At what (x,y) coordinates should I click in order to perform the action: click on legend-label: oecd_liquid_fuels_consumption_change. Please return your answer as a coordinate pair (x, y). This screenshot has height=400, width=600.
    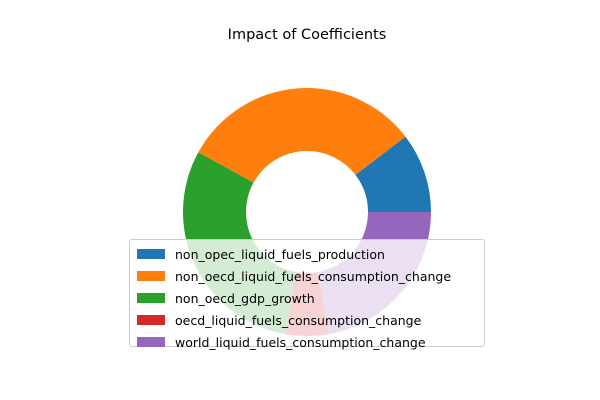
    Looking at the image, I should click on (298, 320).